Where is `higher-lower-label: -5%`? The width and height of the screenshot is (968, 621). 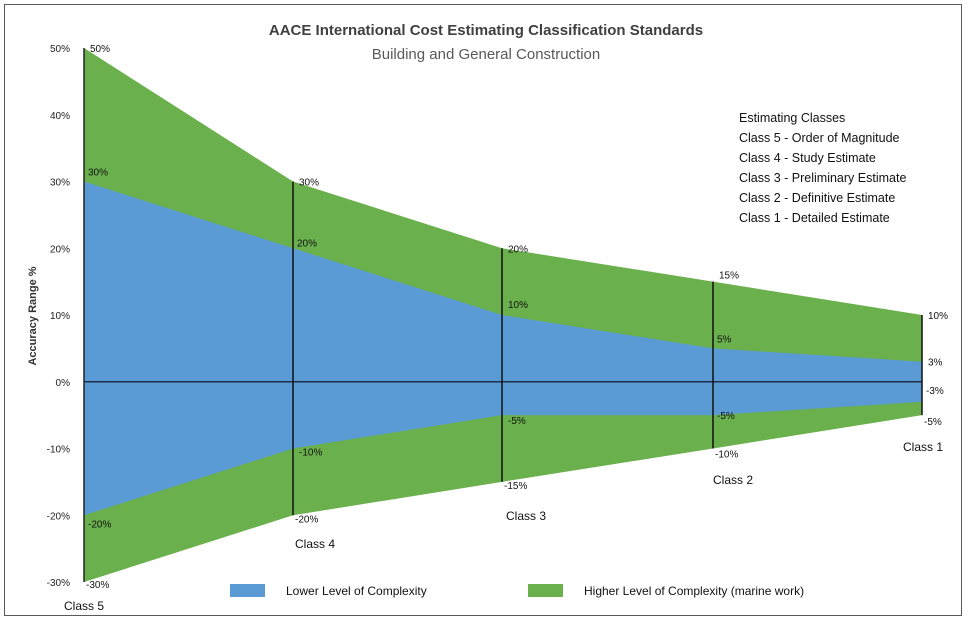 higher-lower-label: -5% is located at coordinates (933, 422).